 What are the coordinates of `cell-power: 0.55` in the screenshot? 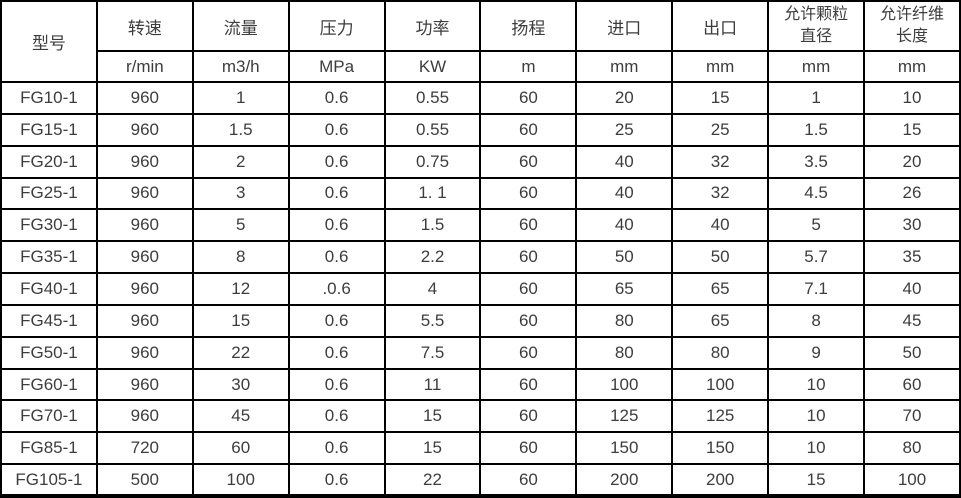 It's located at (432, 98).